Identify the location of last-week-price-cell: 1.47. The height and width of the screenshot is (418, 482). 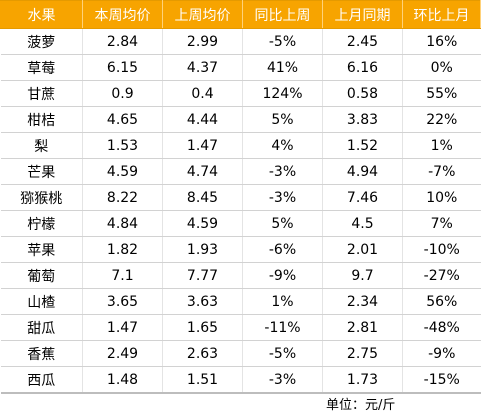
(202, 145).